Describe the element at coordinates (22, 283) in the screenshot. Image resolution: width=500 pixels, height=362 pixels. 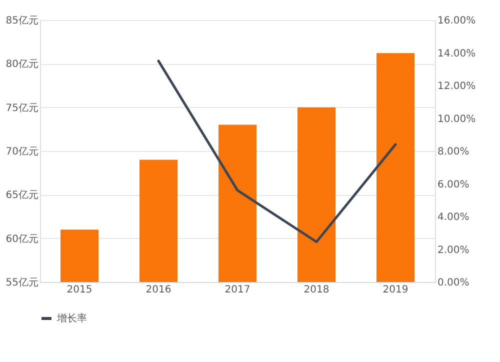
I see `y-tick-label: 55亿元` at that location.